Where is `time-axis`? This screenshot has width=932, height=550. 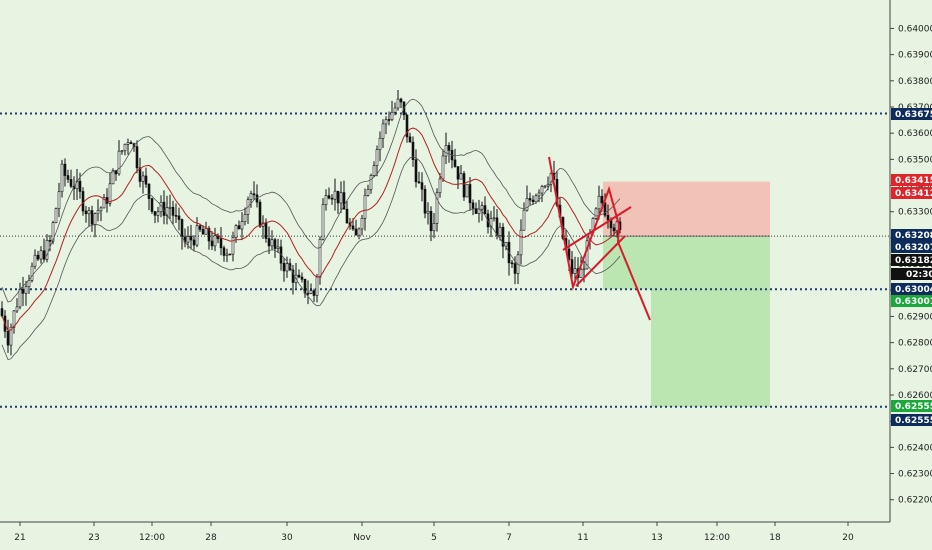
time-axis is located at coordinates (445, 536).